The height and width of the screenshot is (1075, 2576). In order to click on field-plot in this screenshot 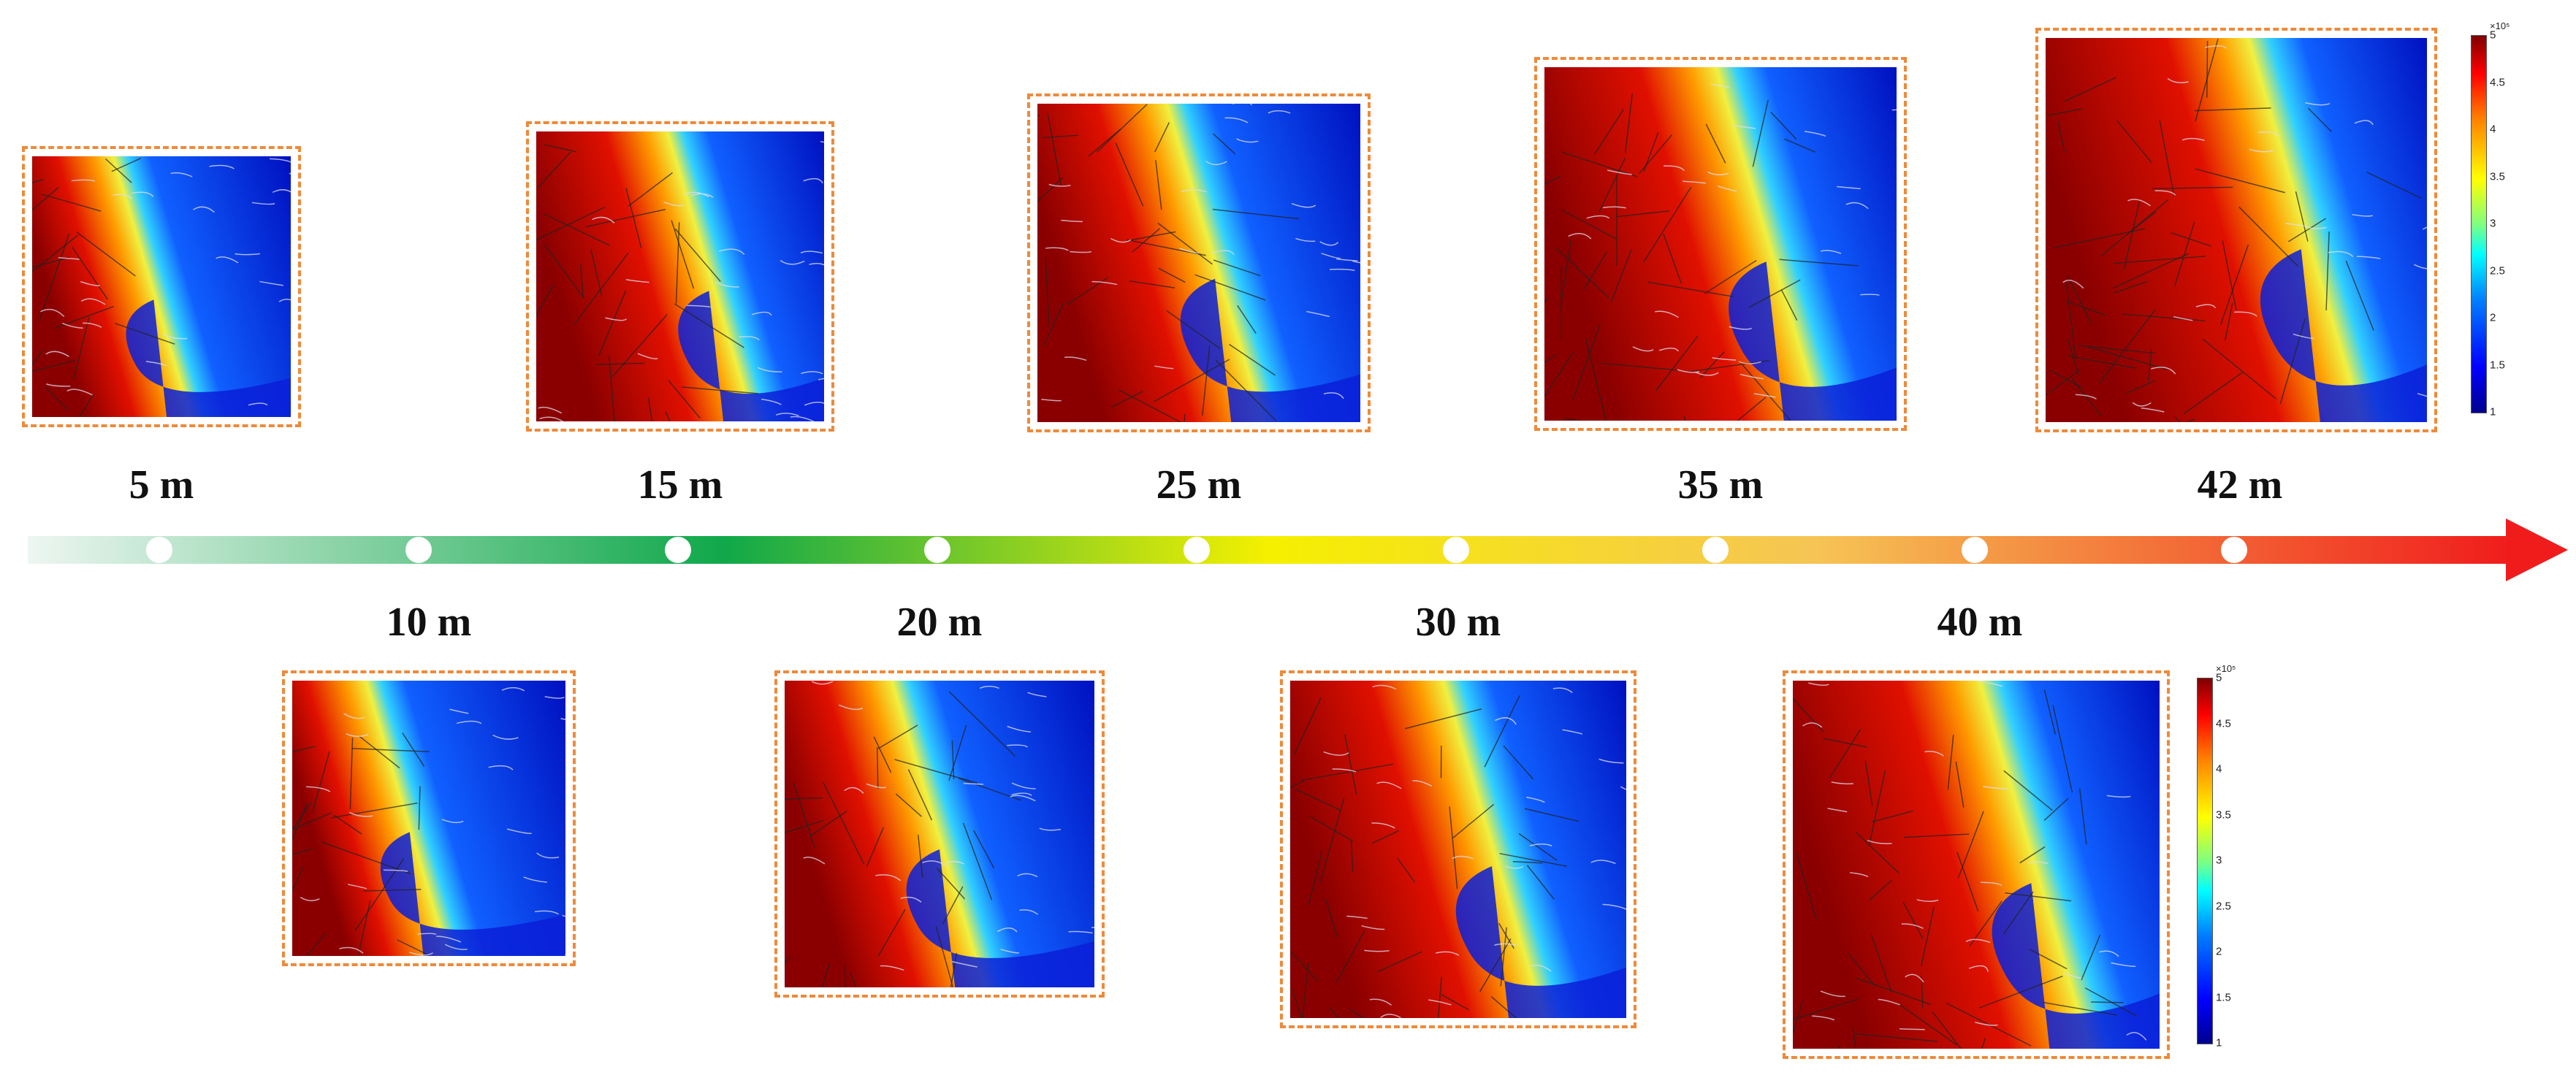, I will do `click(1198, 263)`.